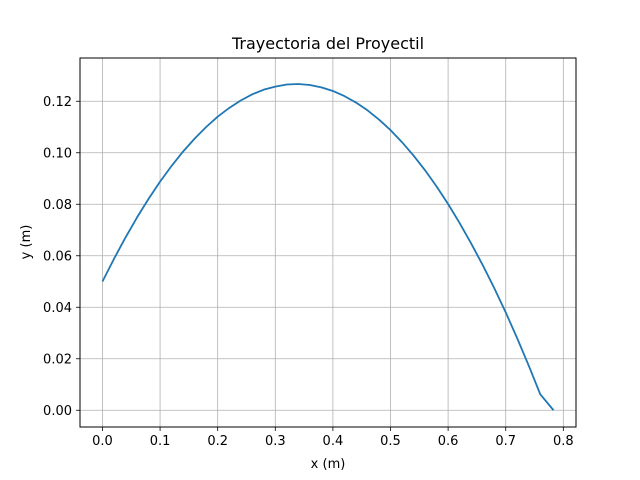 The width and height of the screenshot is (640, 480). I want to click on x-tick-label: 0.5, so click(390, 441).